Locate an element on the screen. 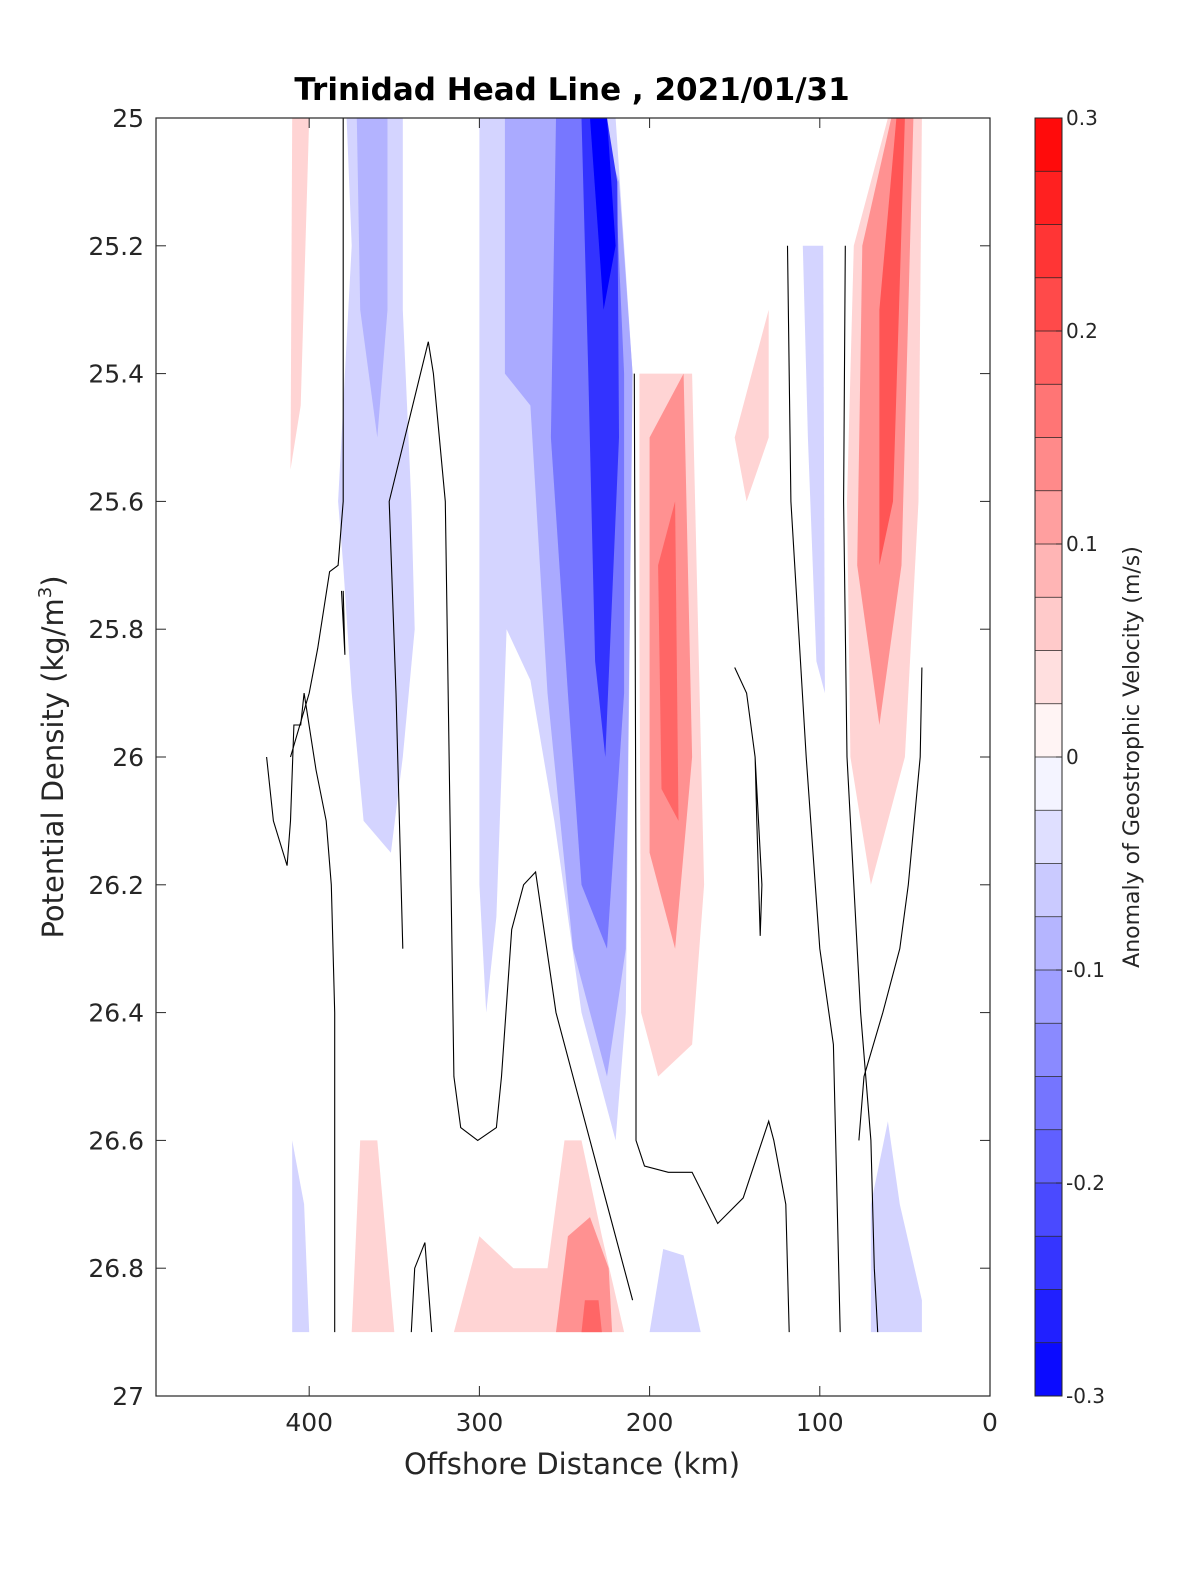 The image size is (1200, 1575). y-tick-label: 26 is located at coordinates (128, 757).